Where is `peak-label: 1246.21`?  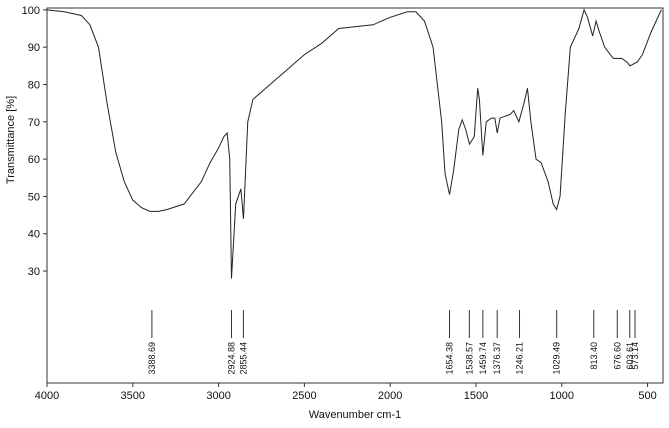
peak-label: 1246.21 is located at coordinates (520, 358).